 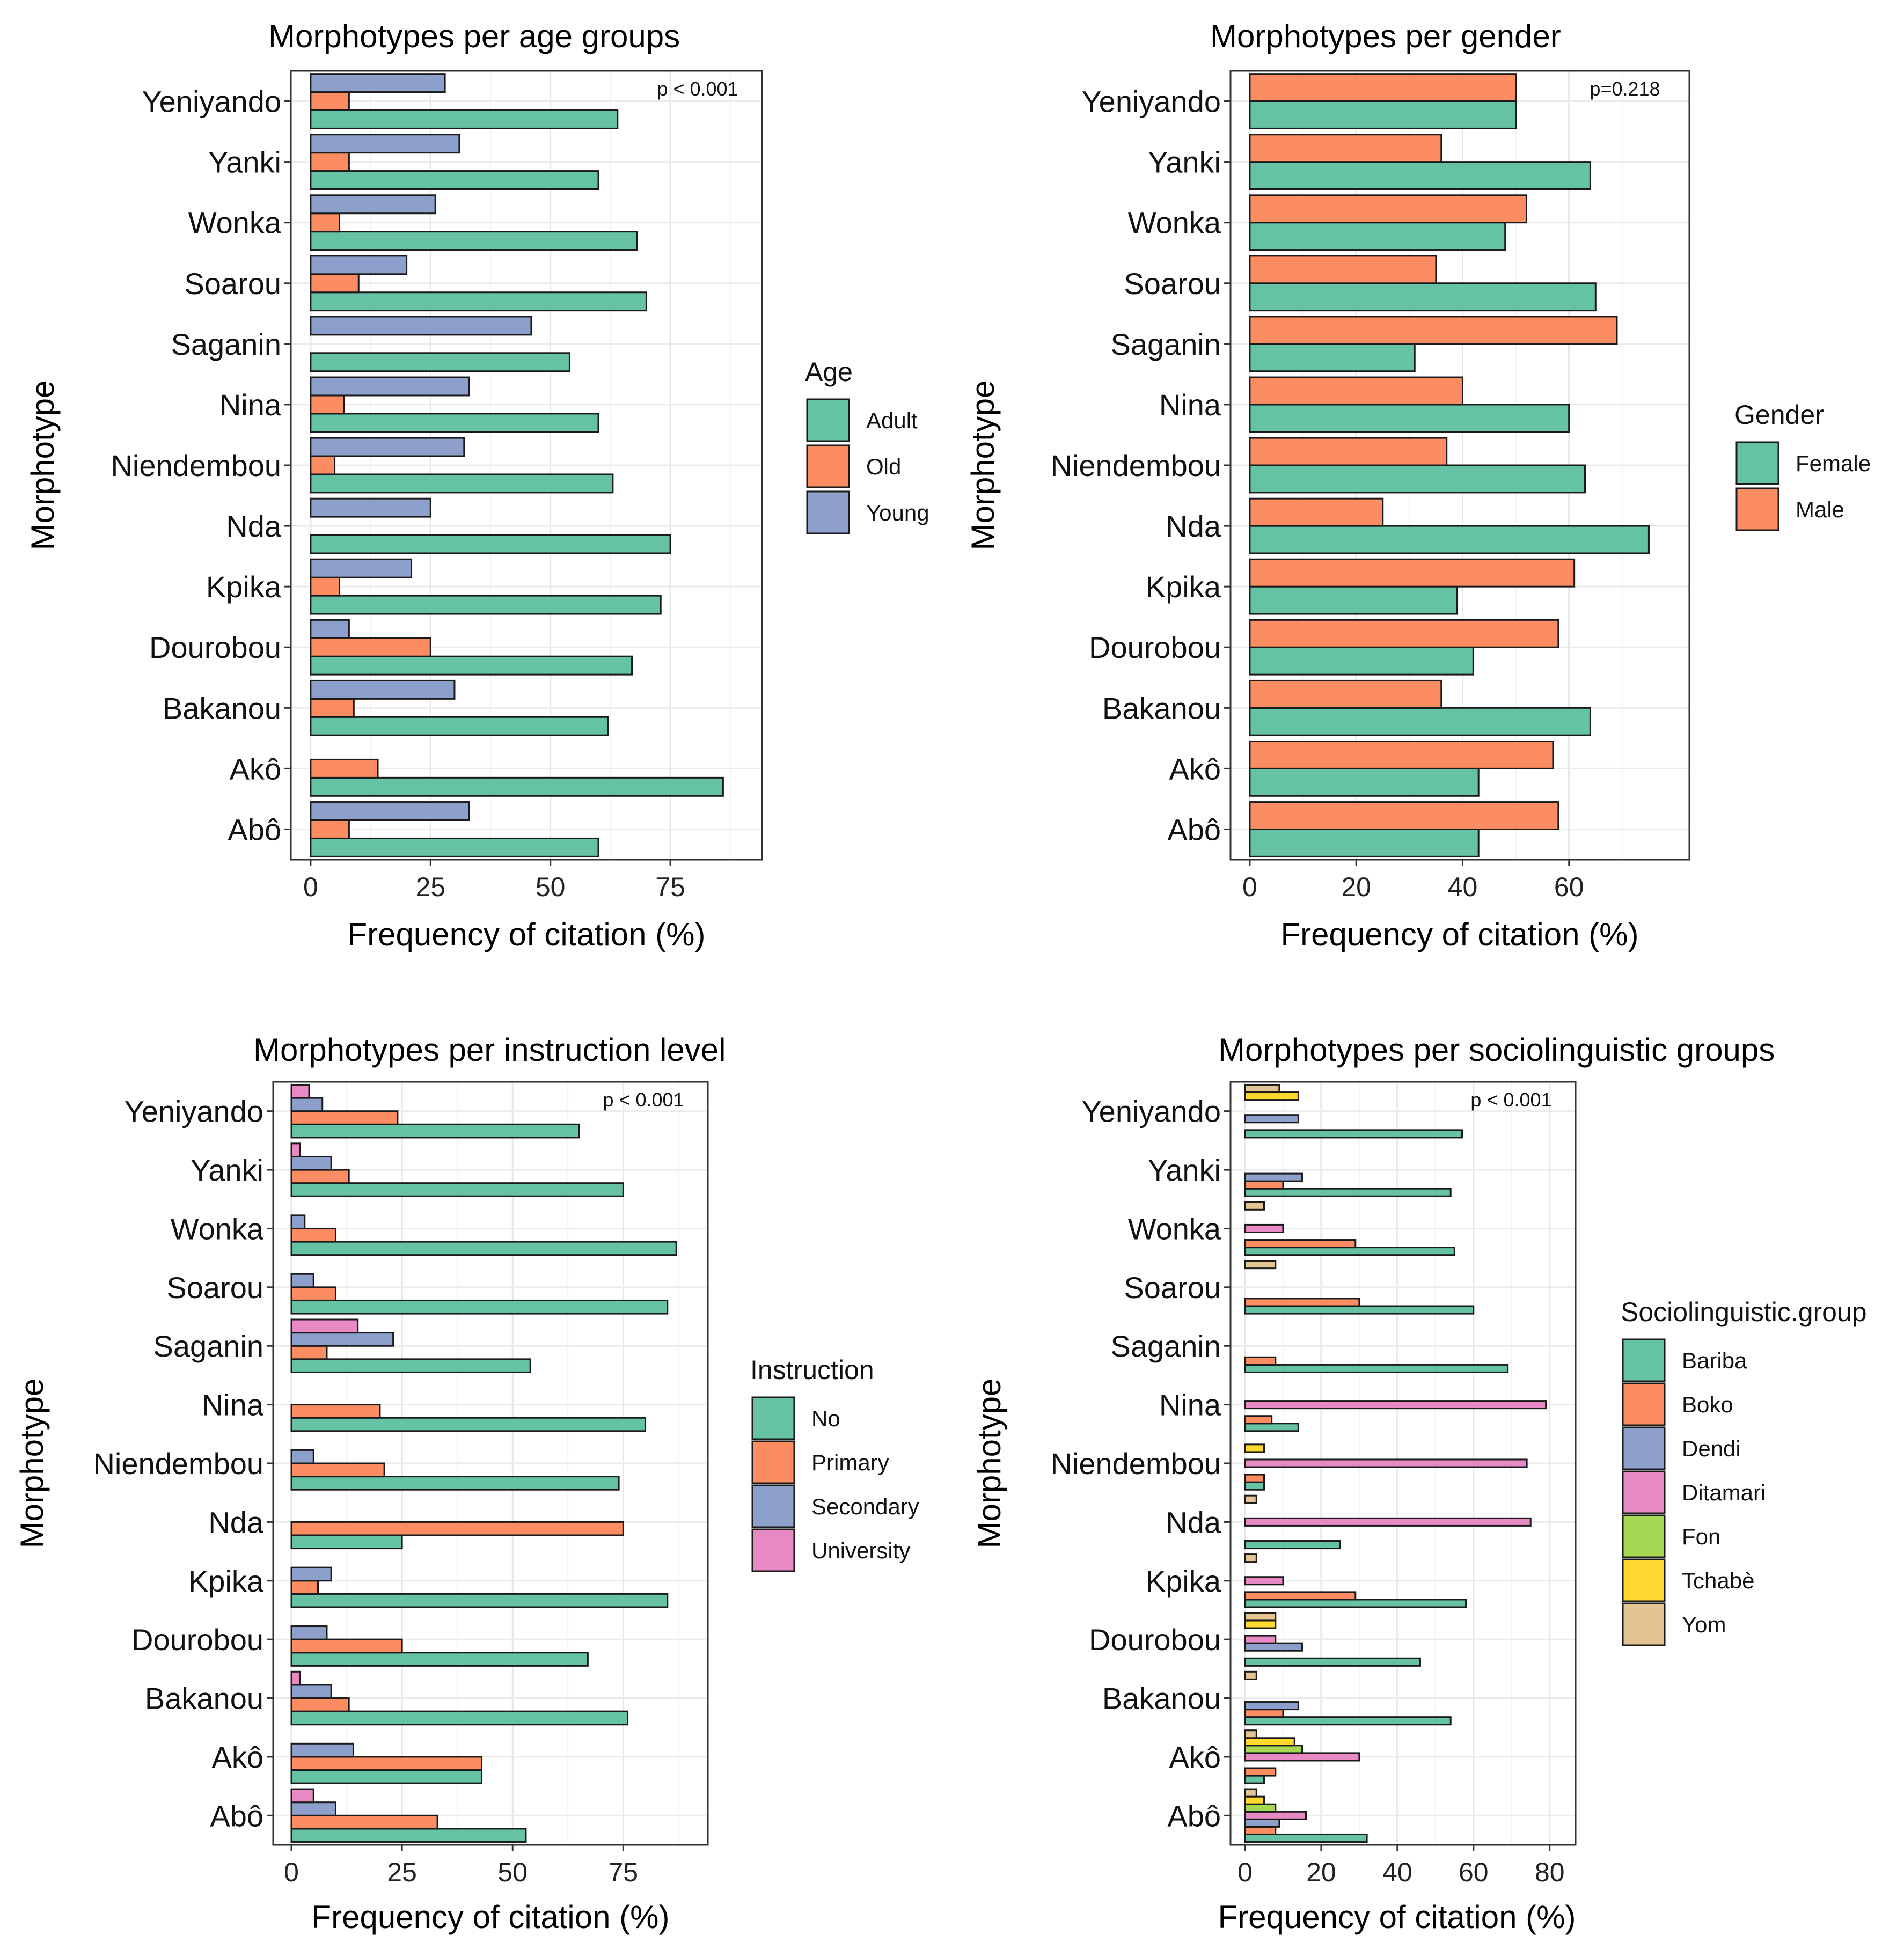 What do you see at coordinates (244, 587) in the screenshot?
I see `category-label: Kpika` at bounding box center [244, 587].